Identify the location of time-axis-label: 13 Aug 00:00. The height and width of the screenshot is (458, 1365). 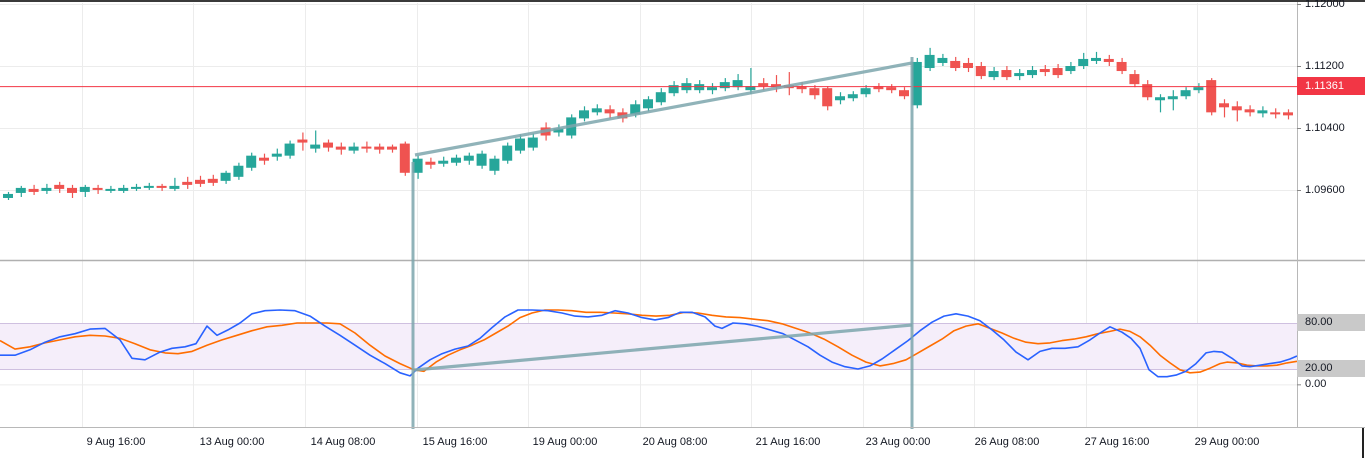
(232, 442).